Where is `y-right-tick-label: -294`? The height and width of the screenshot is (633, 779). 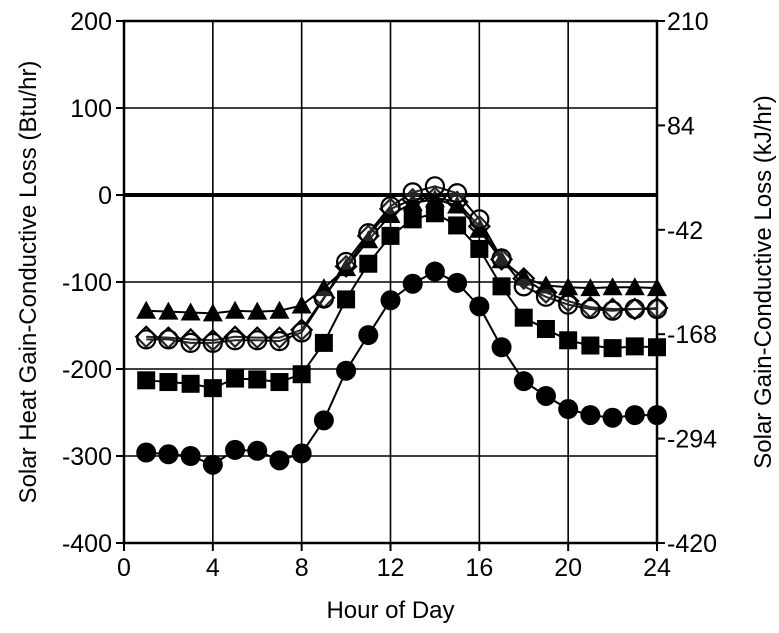 y-right-tick-label: -294 is located at coordinates (692, 440).